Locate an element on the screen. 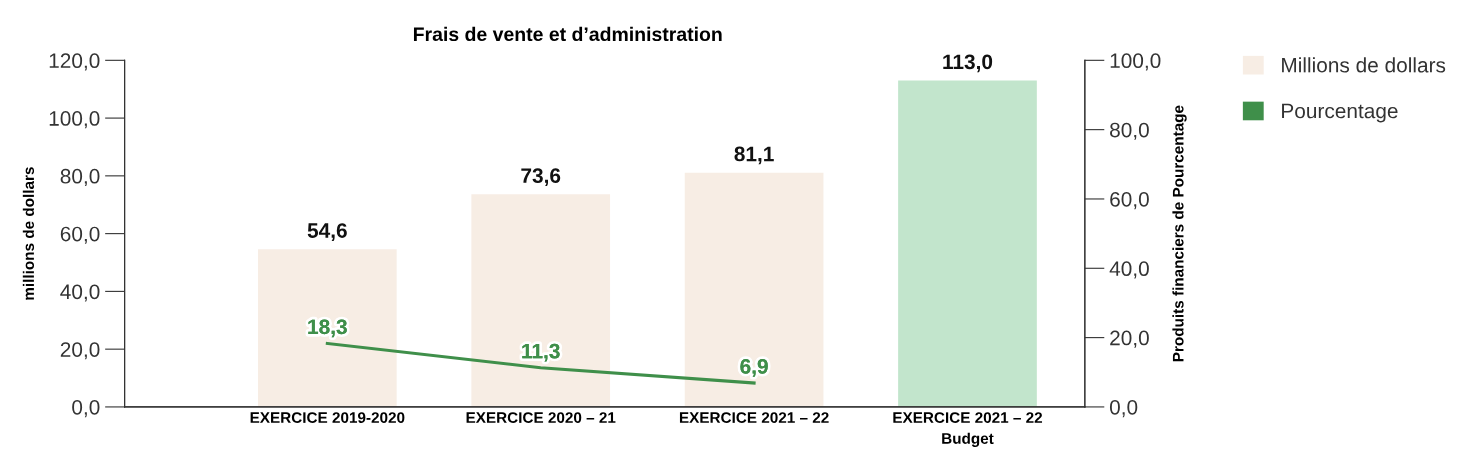 Image resolution: width=1466 pixels, height=464 pixels. x-tick-label: EXERCICE 2021 – 22 Budget is located at coordinates (968, 429).